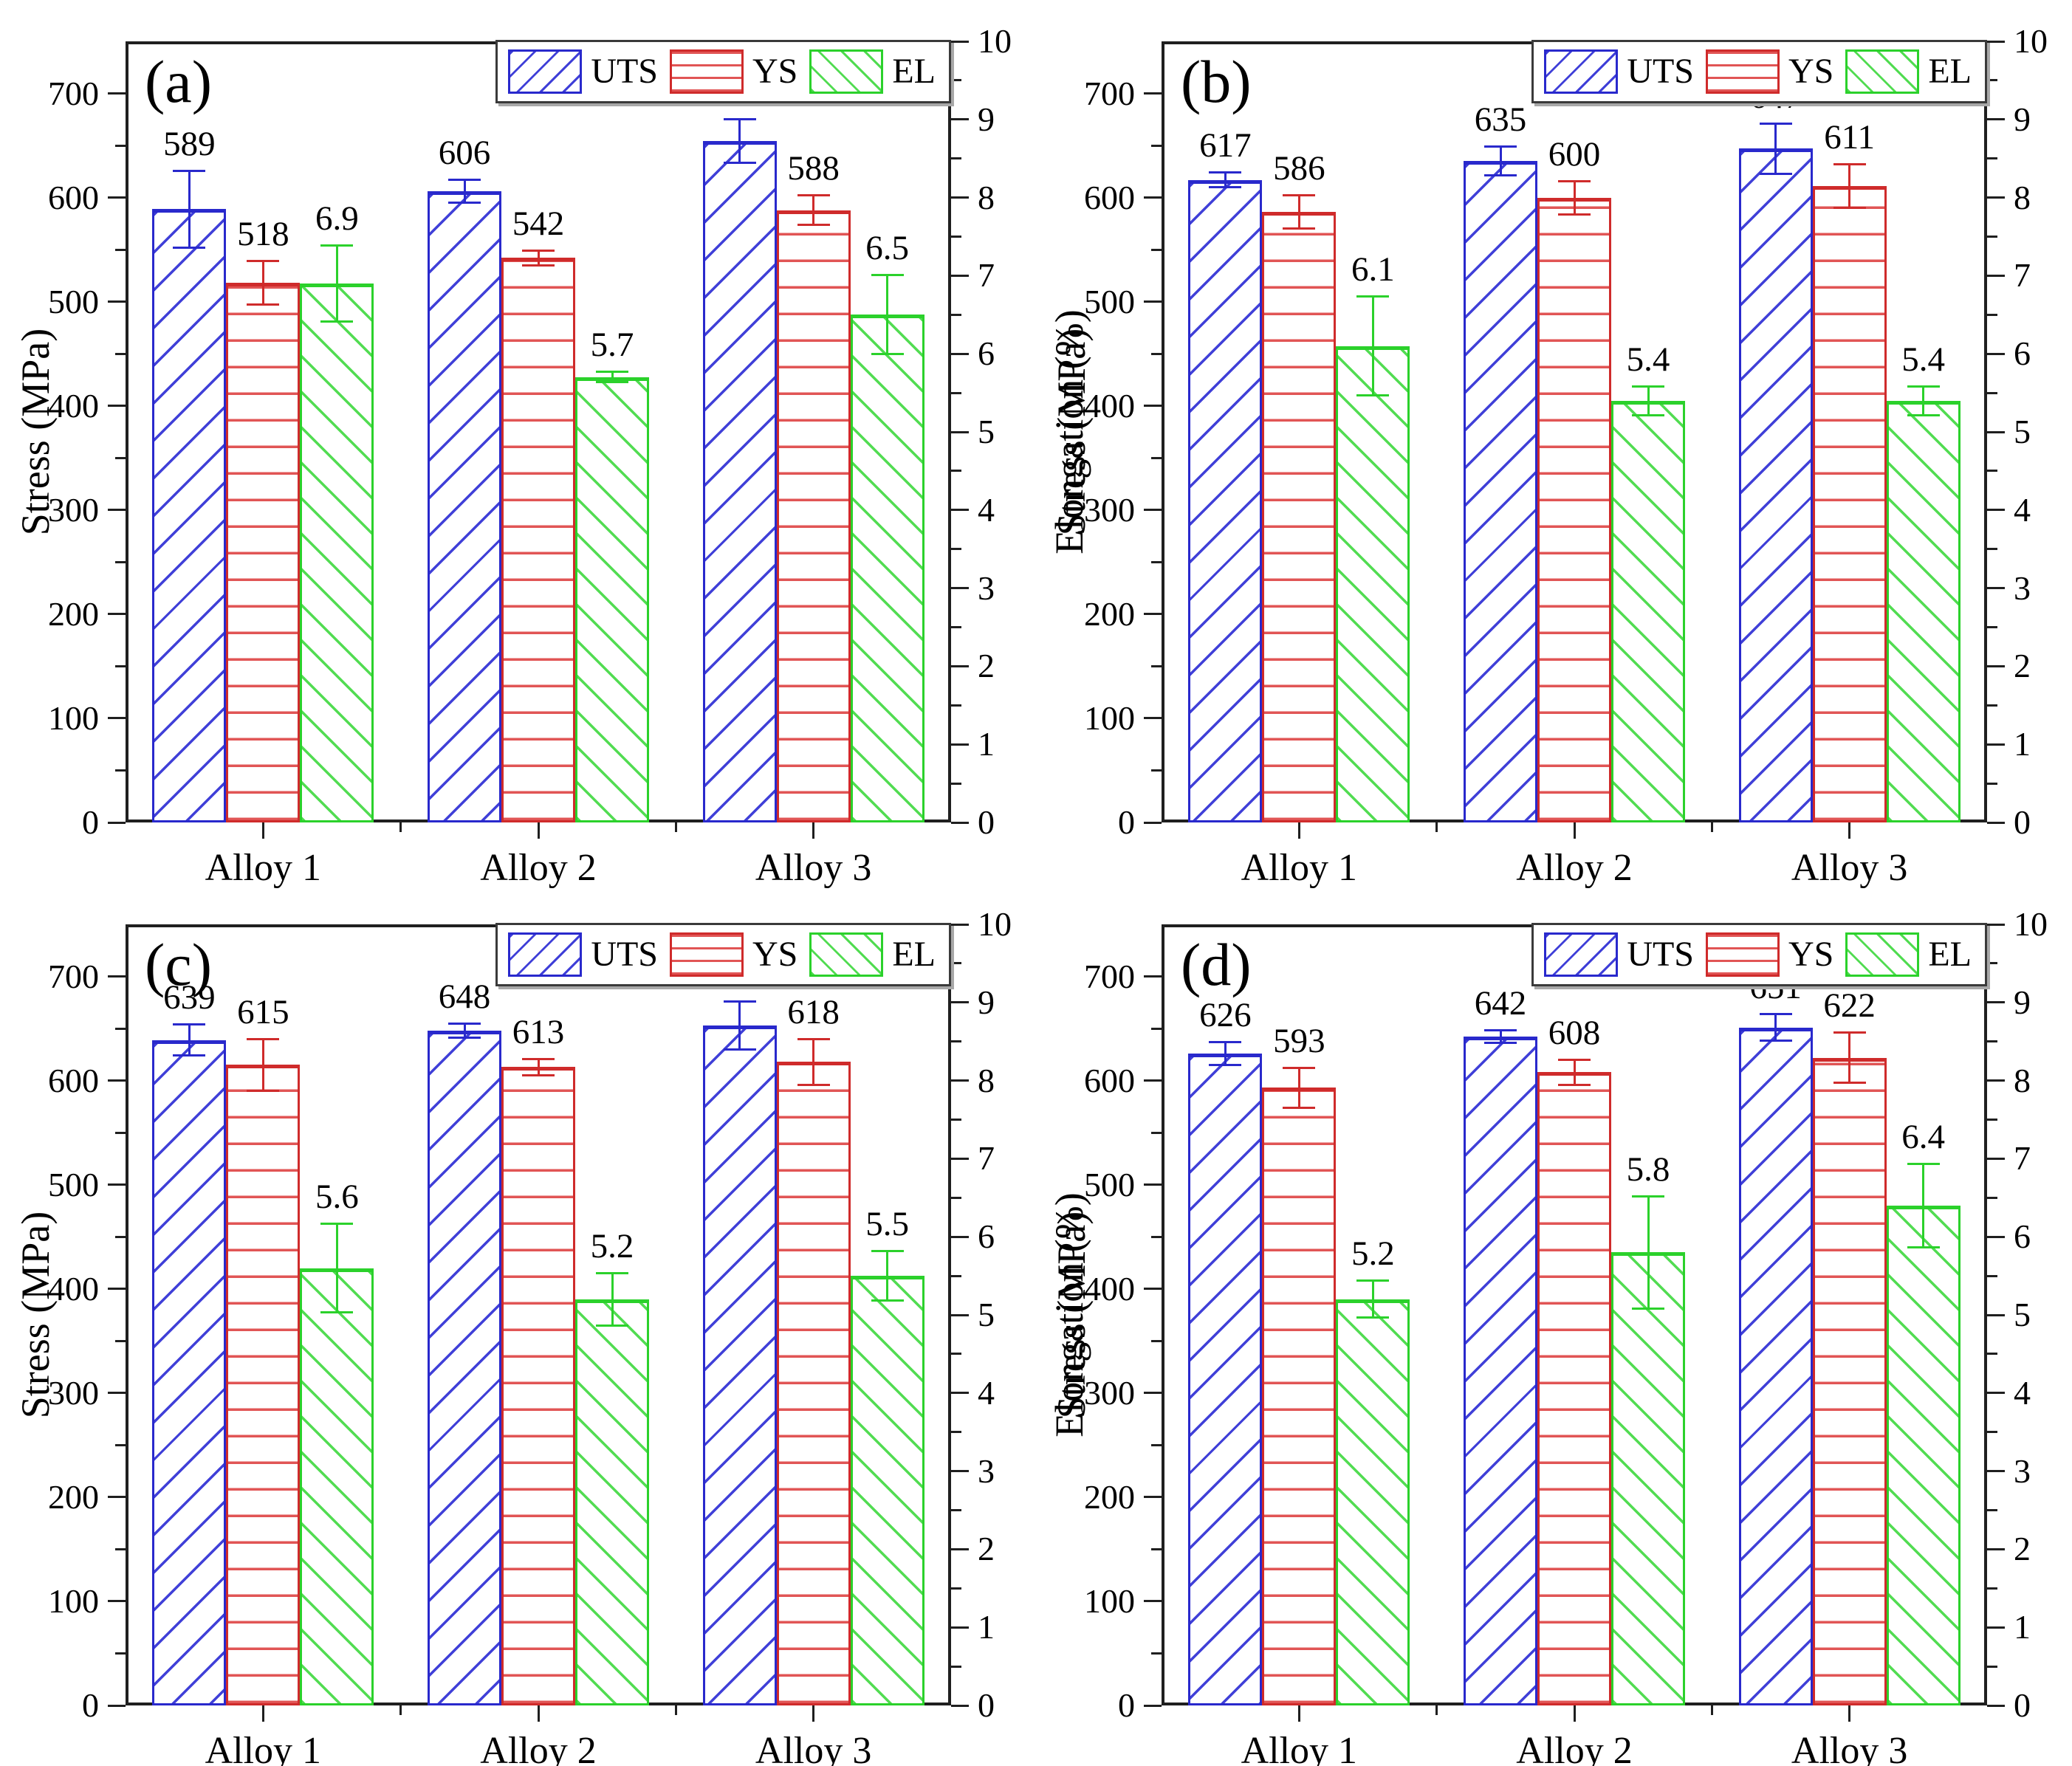 The height and width of the screenshot is (1766, 2072). What do you see at coordinates (1299, 1748) in the screenshot?
I see `x-tick-label: Alloy 1` at bounding box center [1299, 1748].